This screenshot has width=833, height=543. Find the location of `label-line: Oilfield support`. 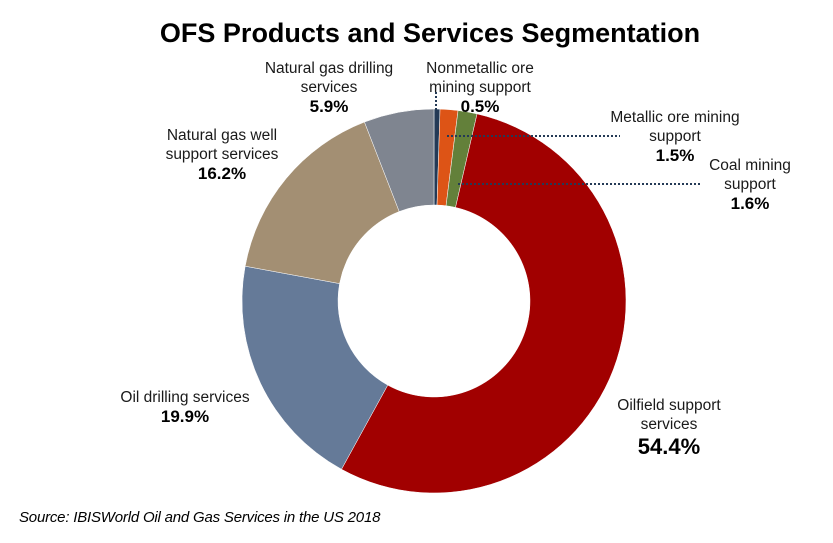

label-line: Oilfield support is located at coordinates (669, 405).